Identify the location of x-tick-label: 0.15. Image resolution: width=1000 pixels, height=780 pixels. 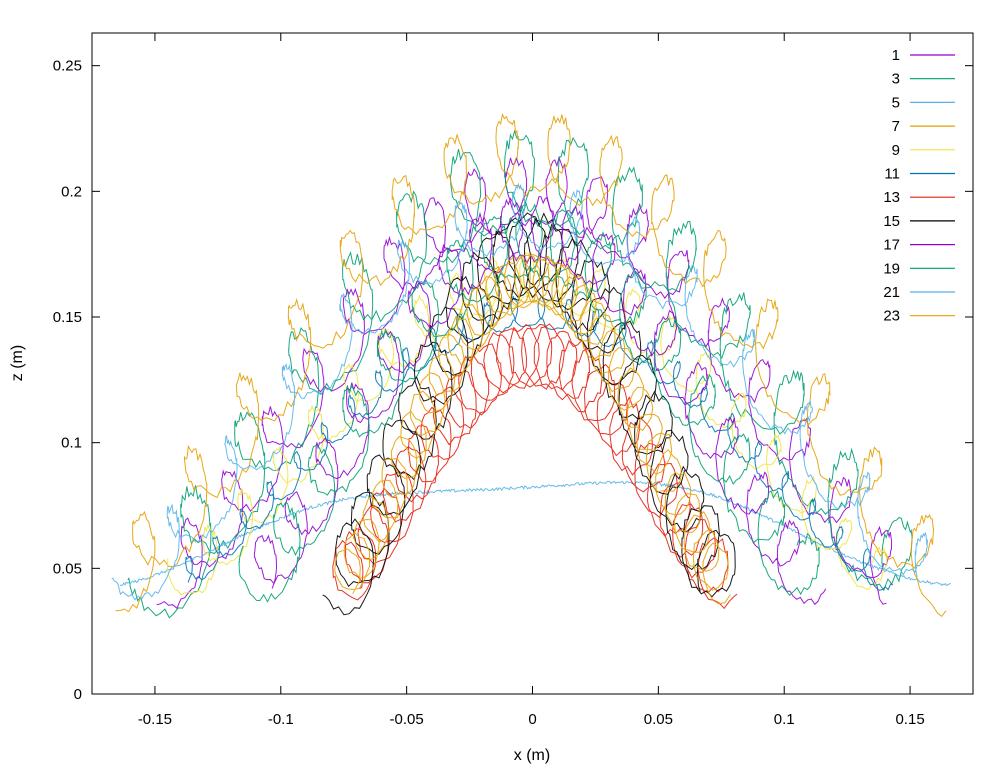
(909, 719).